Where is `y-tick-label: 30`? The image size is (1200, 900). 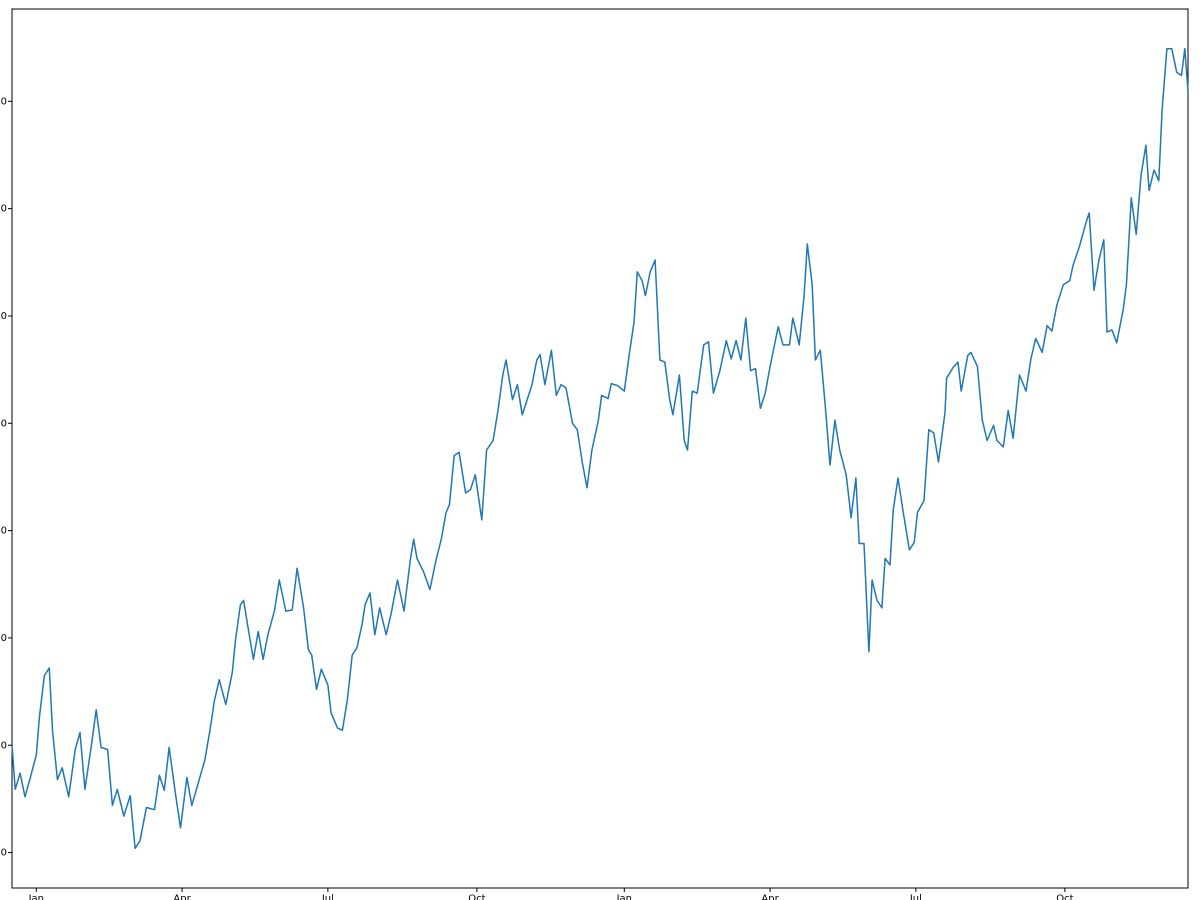 y-tick-label: 30 is located at coordinates (3, 853).